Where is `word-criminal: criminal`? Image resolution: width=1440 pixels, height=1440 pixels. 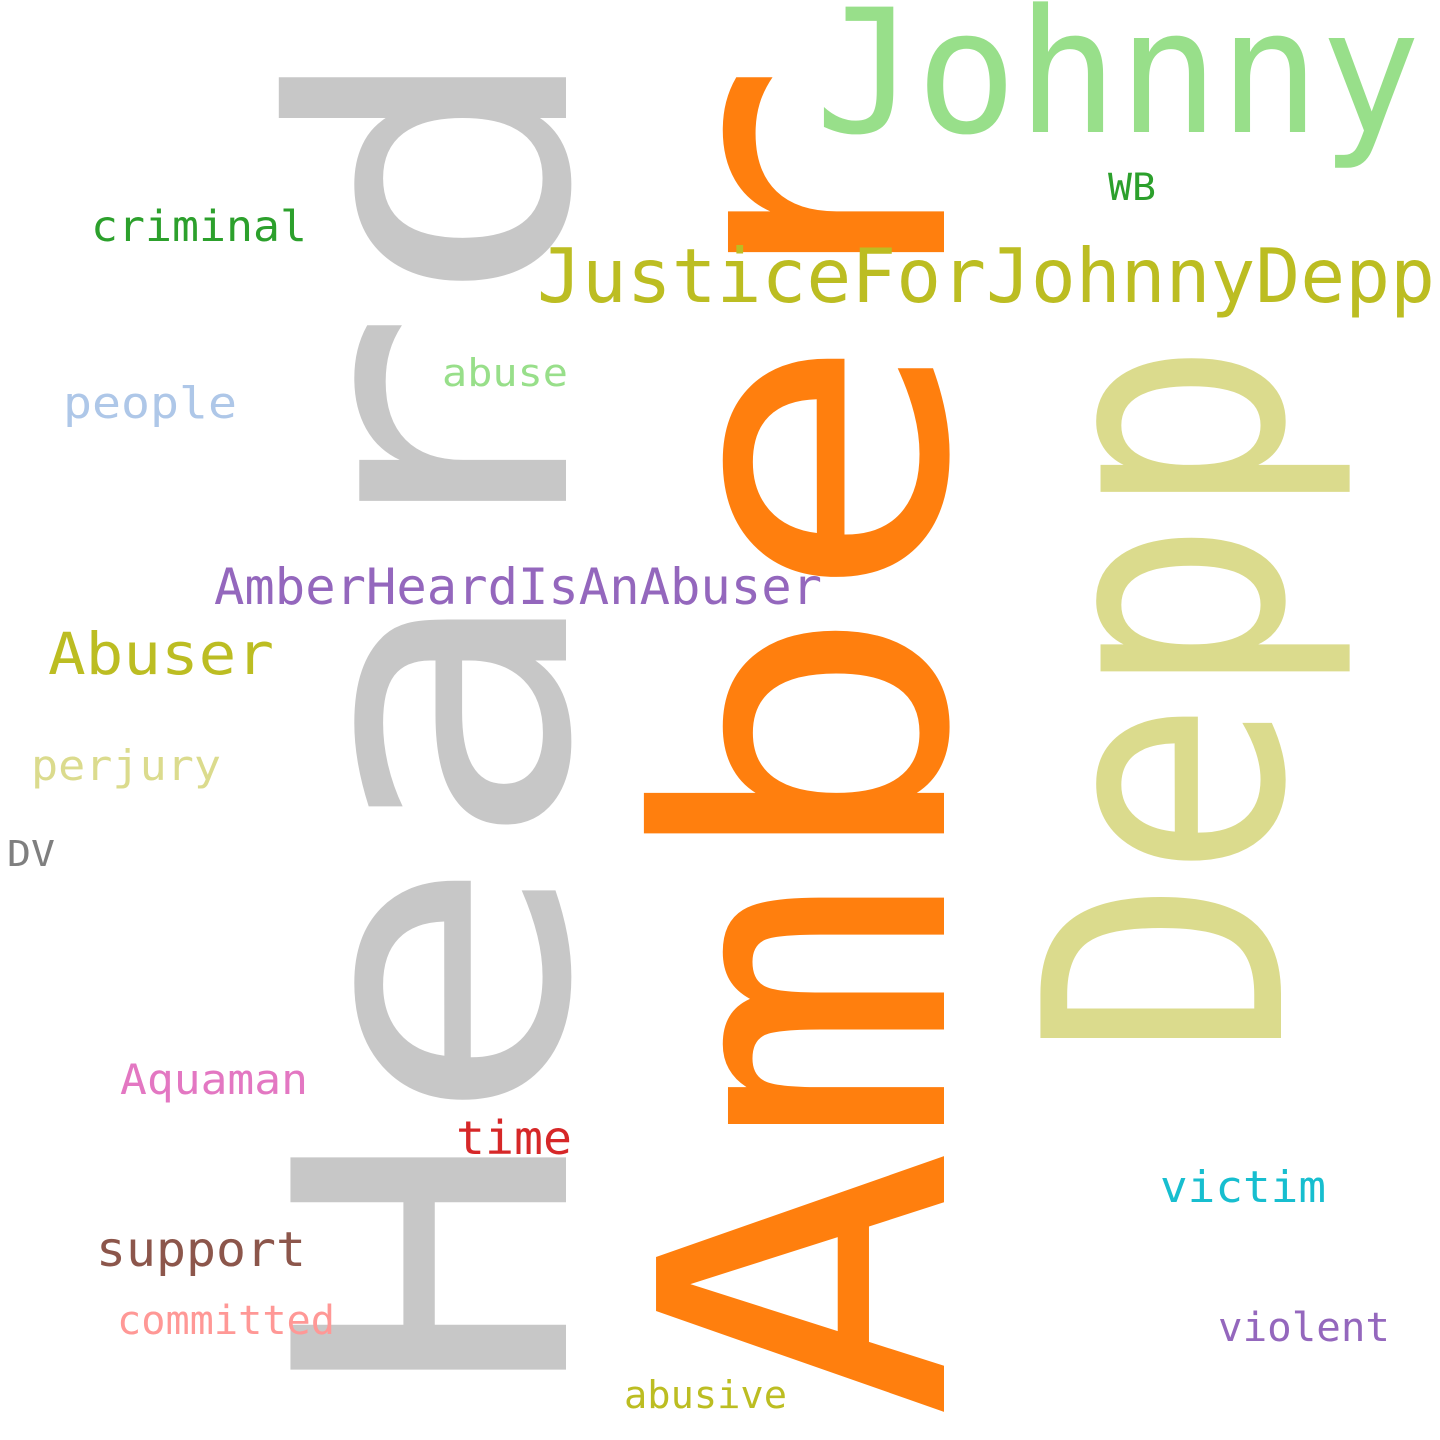 word-criminal: criminal is located at coordinates (199, 227).